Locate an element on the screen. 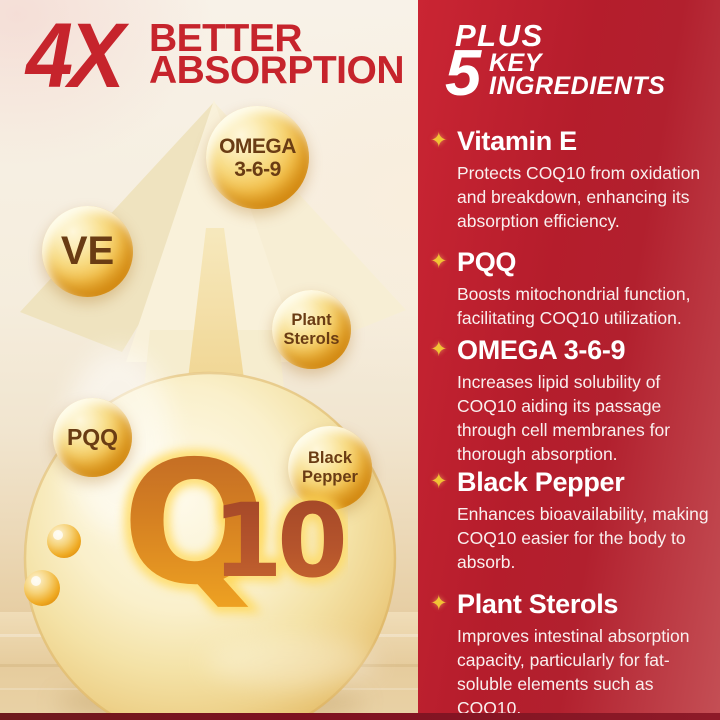  q10-ten-glow: 10 is located at coordinates (278, 541).